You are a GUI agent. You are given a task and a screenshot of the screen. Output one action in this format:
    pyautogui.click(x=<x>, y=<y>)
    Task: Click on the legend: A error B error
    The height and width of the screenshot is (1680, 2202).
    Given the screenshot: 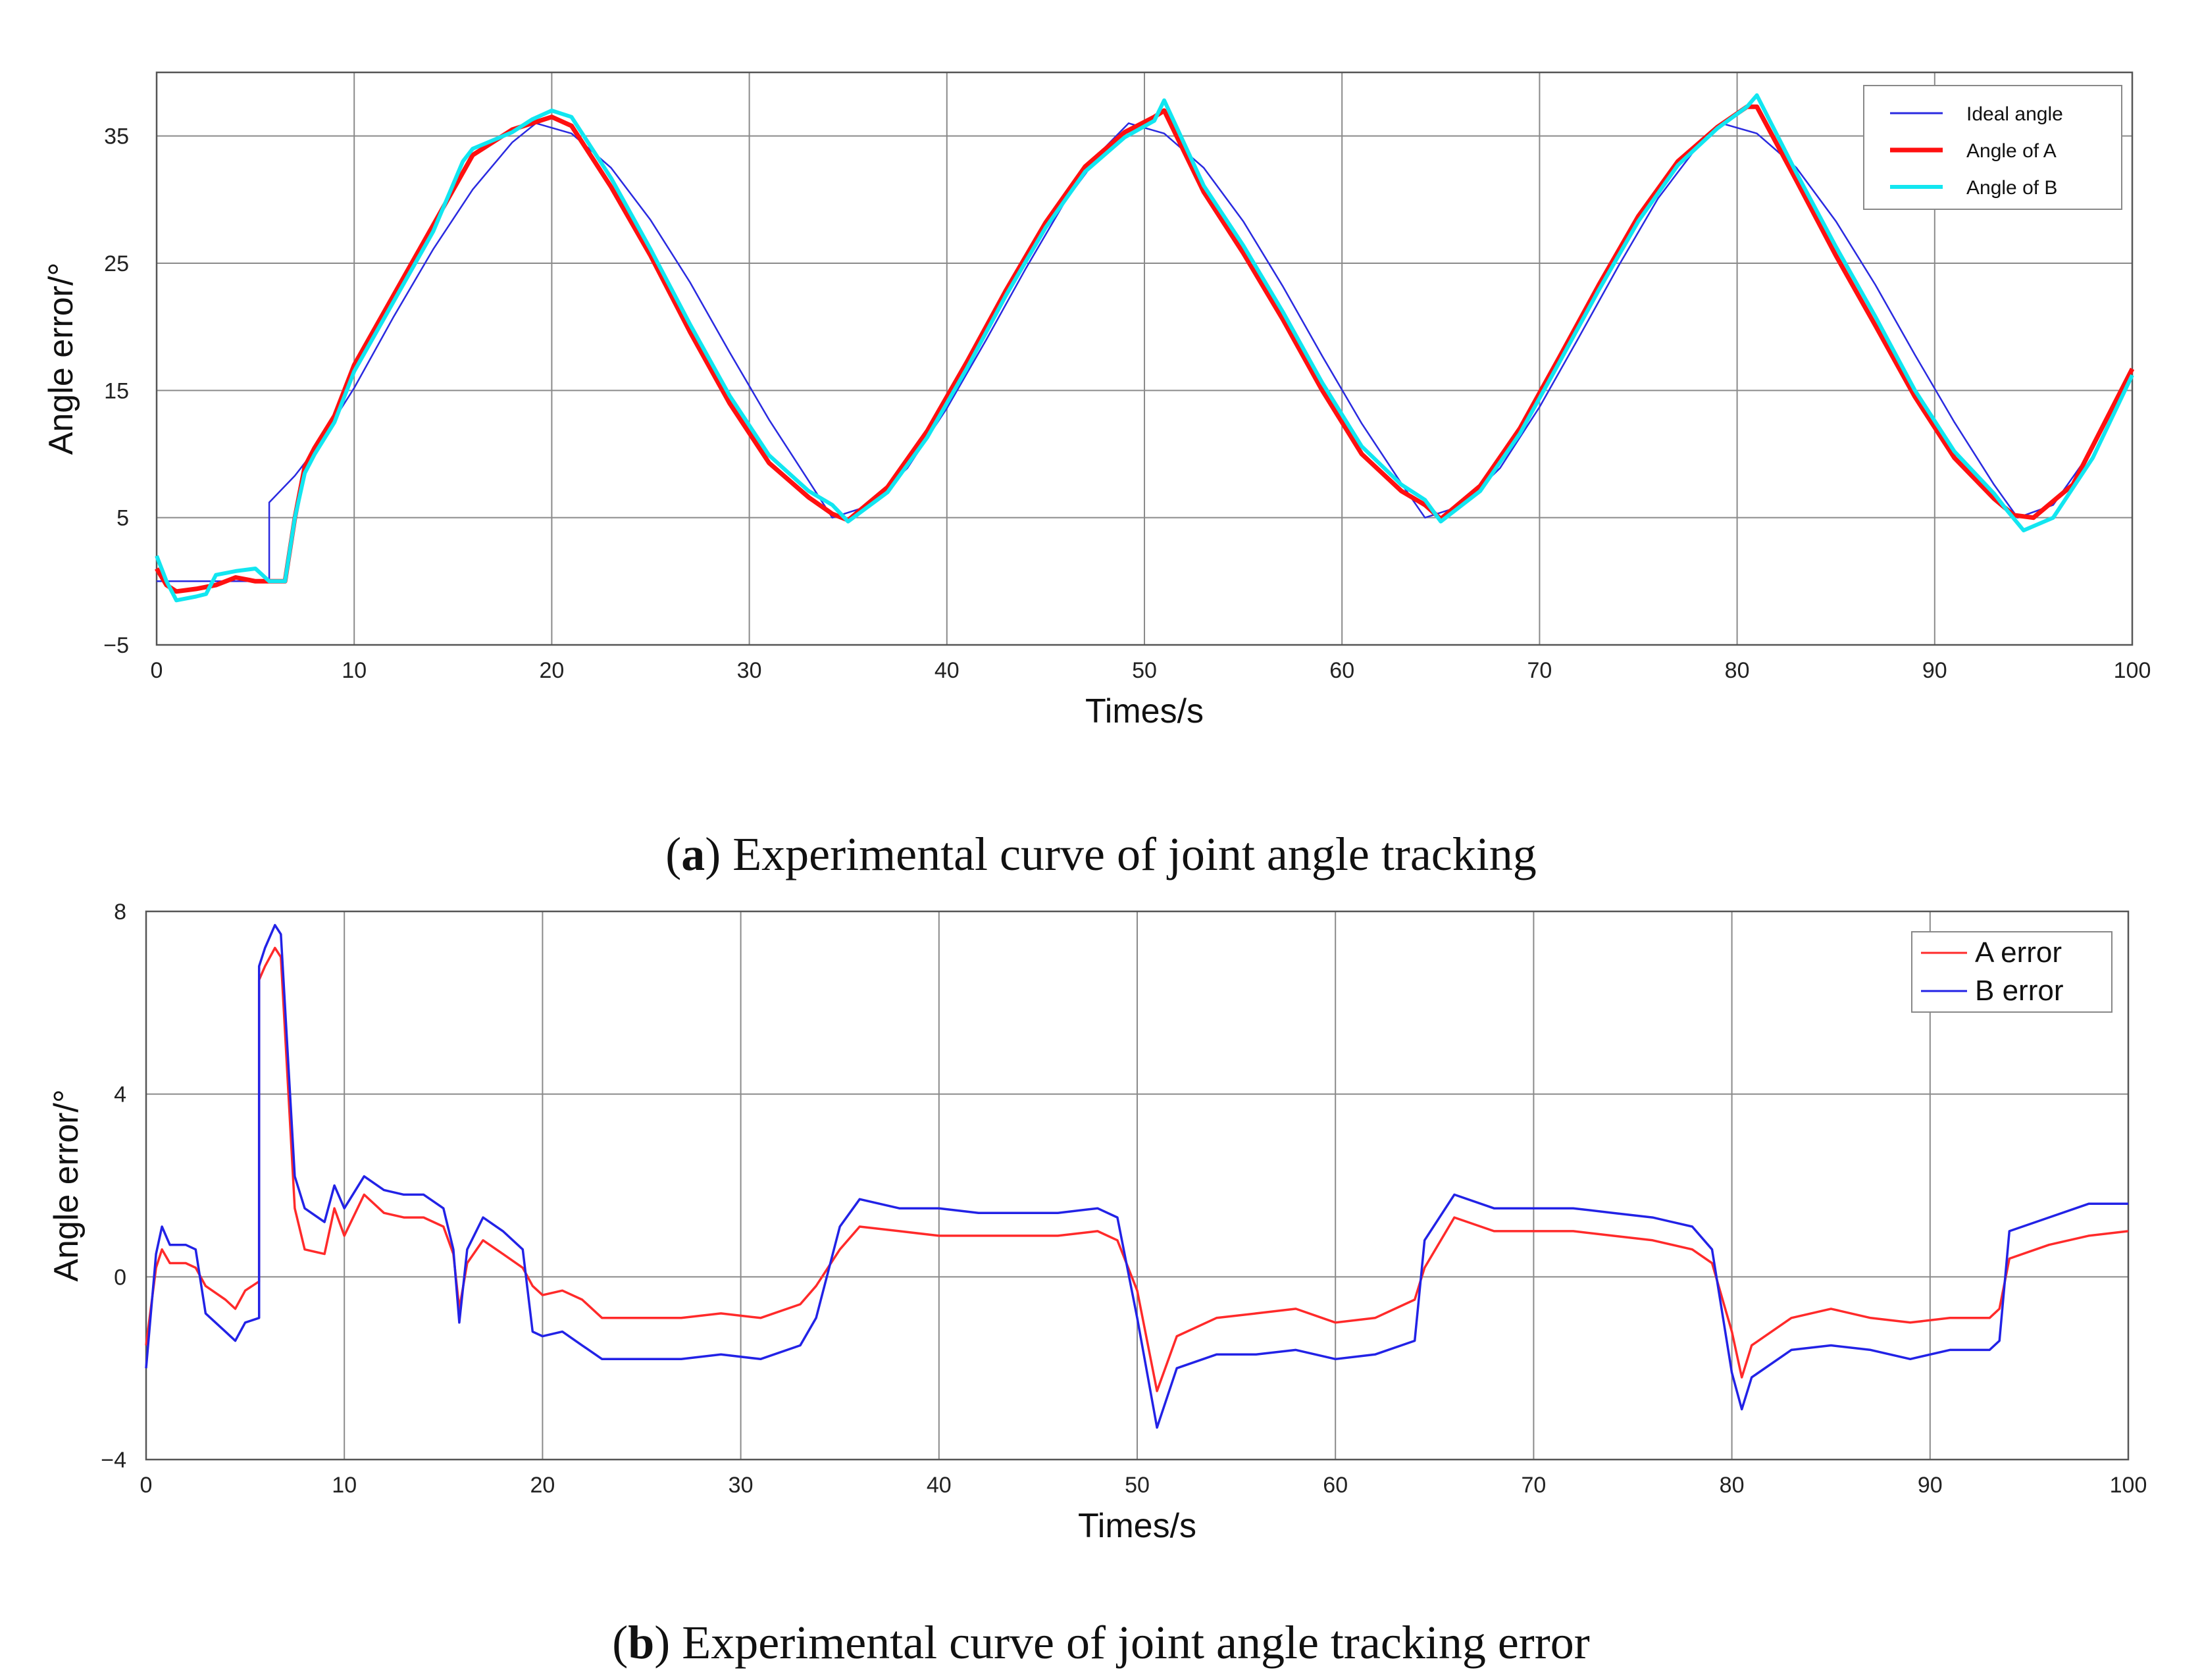 What is the action you would take?
    pyautogui.click(x=2011, y=972)
    